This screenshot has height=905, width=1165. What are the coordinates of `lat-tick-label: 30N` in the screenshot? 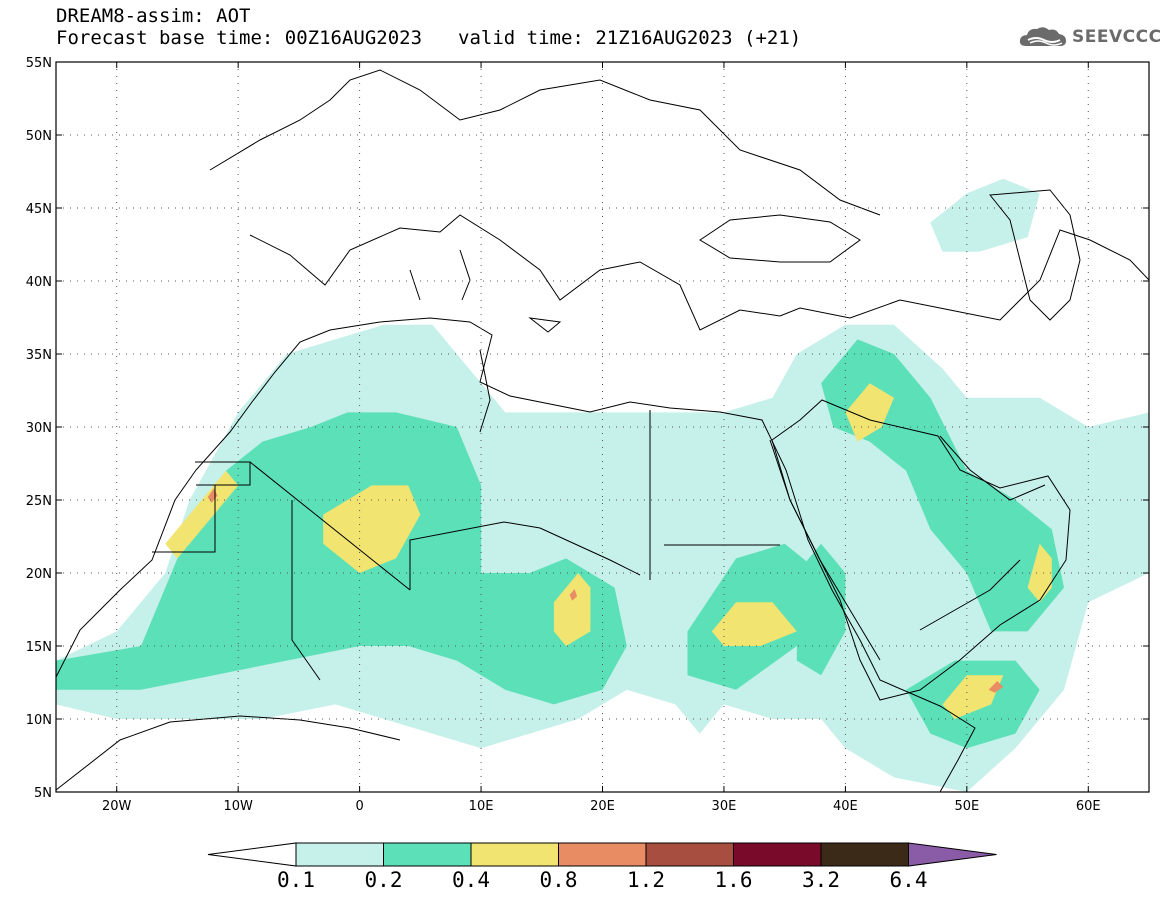 It's located at (39, 428).